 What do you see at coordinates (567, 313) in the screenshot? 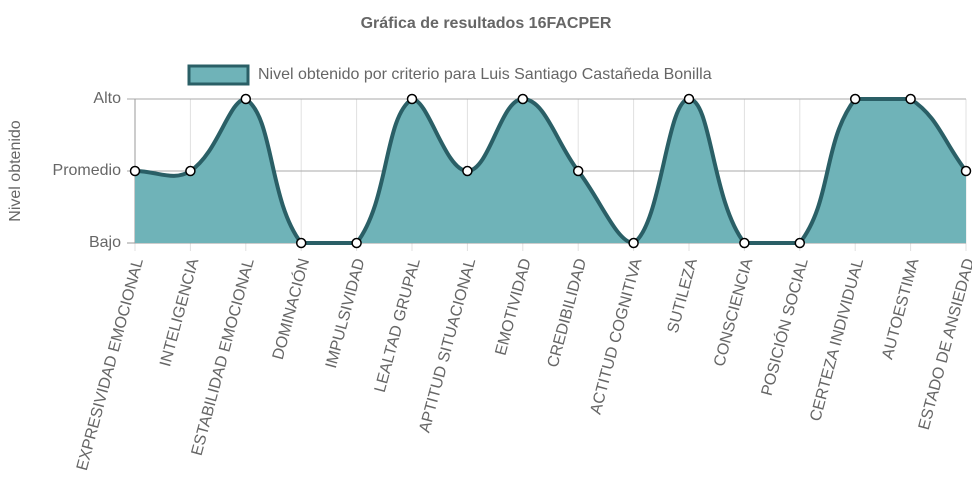
I see `x-tick-label: CREDIBILIDAD` at bounding box center [567, 313].